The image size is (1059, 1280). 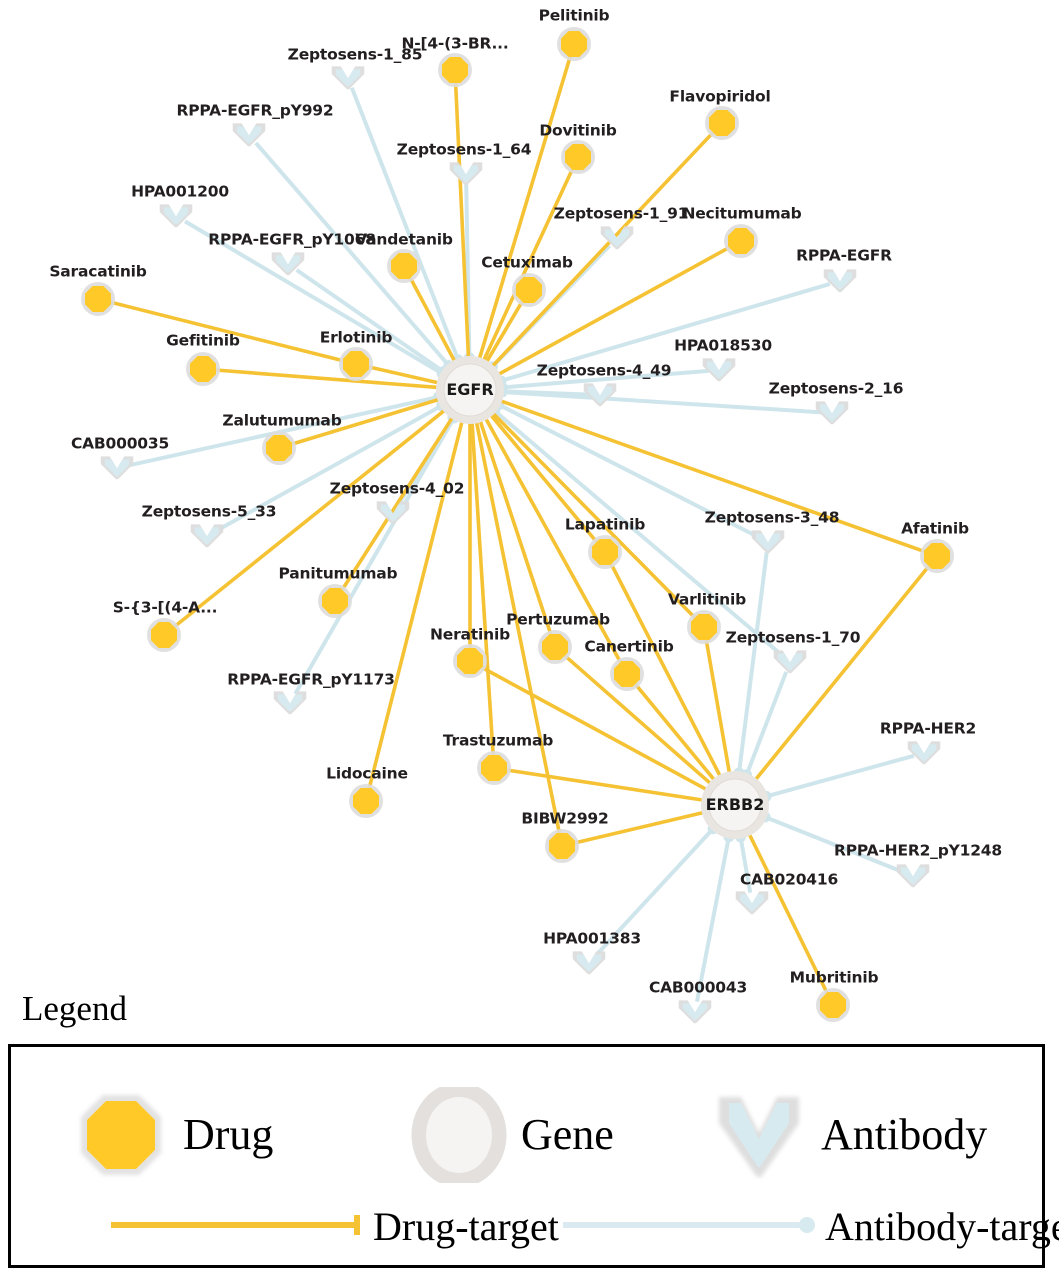 What do you see at coordinates (567, 1134) in the screenshot?
I see `legend-label-gene: Gene` at bounding box center [567, 1134].